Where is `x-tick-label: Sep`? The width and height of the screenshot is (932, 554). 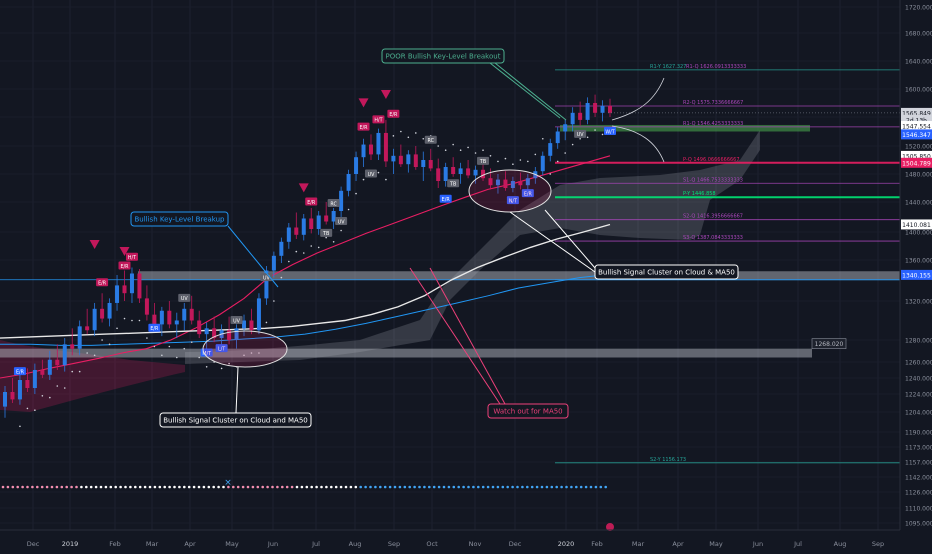
x-tick-label: Sep is located at coordinates (878, 544).